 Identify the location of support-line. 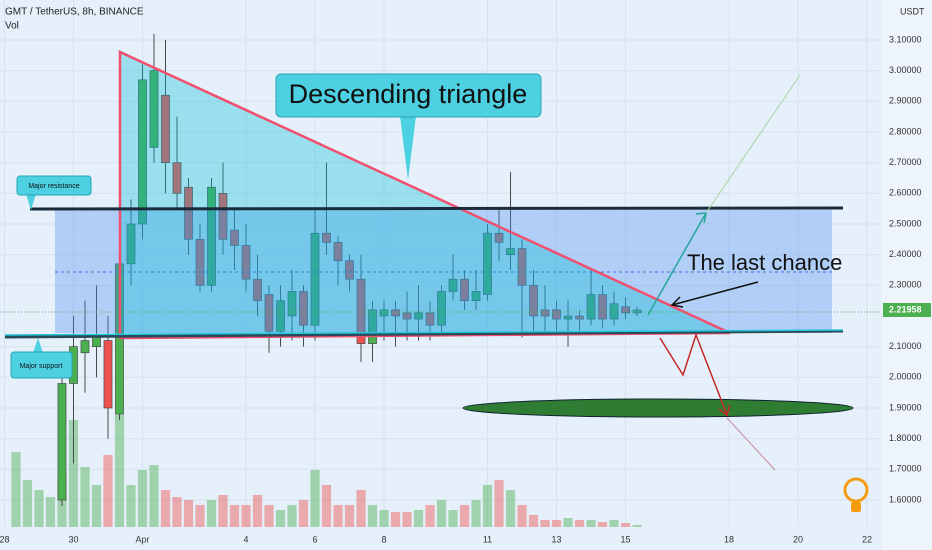
(424, 334).